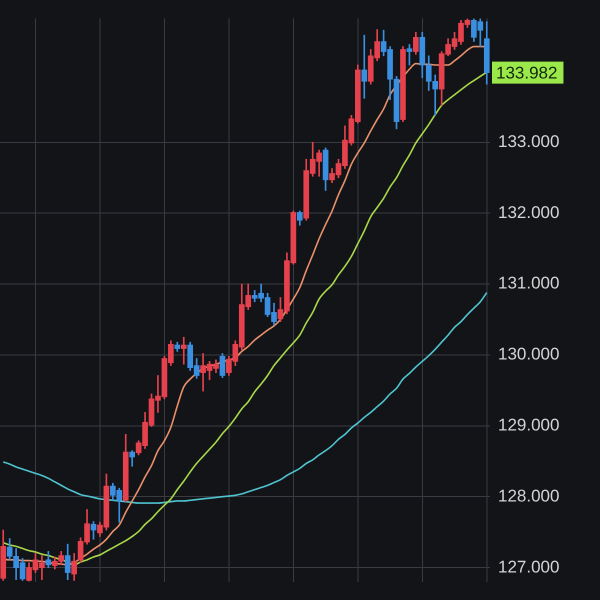  What do you see at coordinates (529, 354) in the screenshot?
I see `y-tick-label: 130.000` at bounding box center [529, 354].